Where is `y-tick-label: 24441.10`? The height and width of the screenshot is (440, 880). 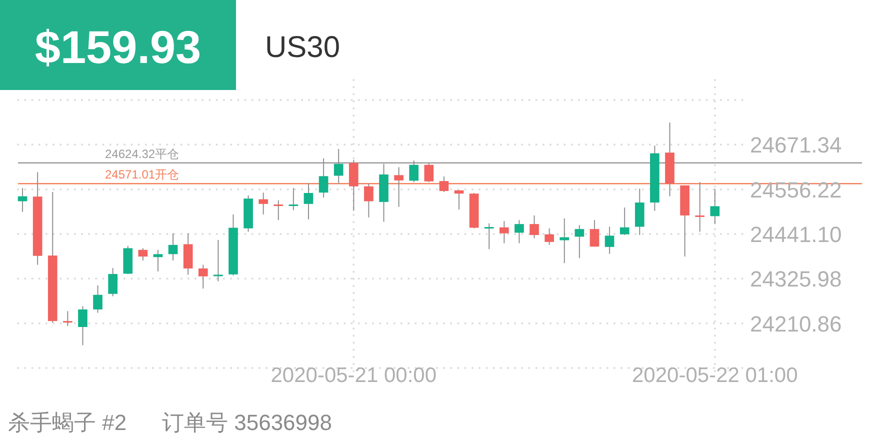
y-tick-label: 24441.10 is located at coordinates (796, 234).